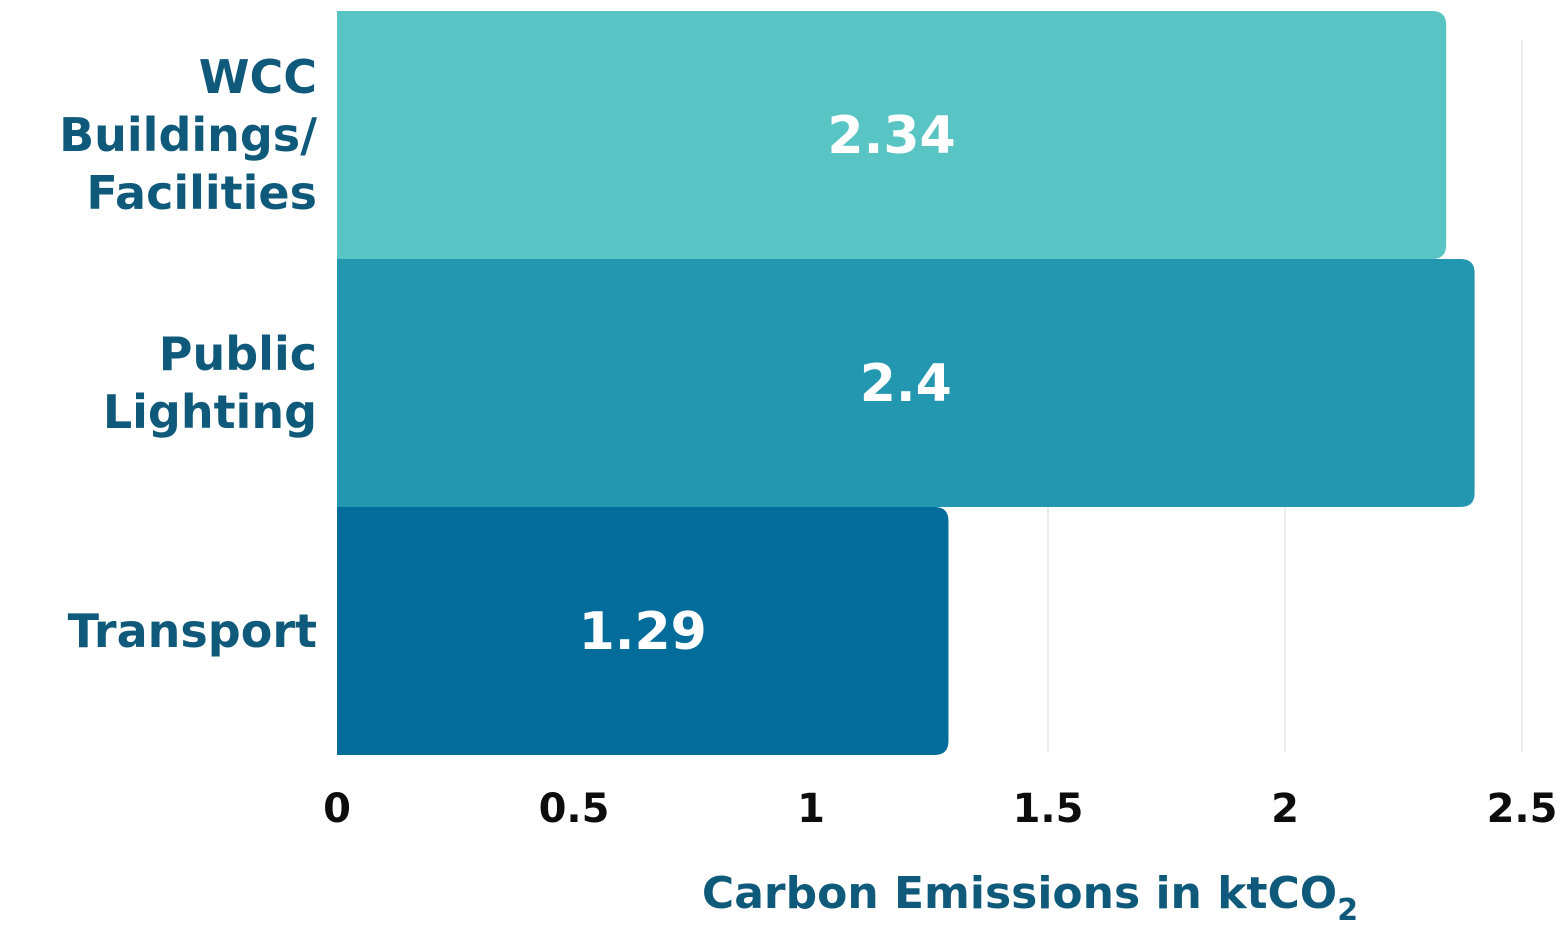 The height and width of the screenshot is (927, 1565). Describe the element at coordinates (1347, 908) in the screenshot. I see `x-axis-title-subscript: 2` at that location.